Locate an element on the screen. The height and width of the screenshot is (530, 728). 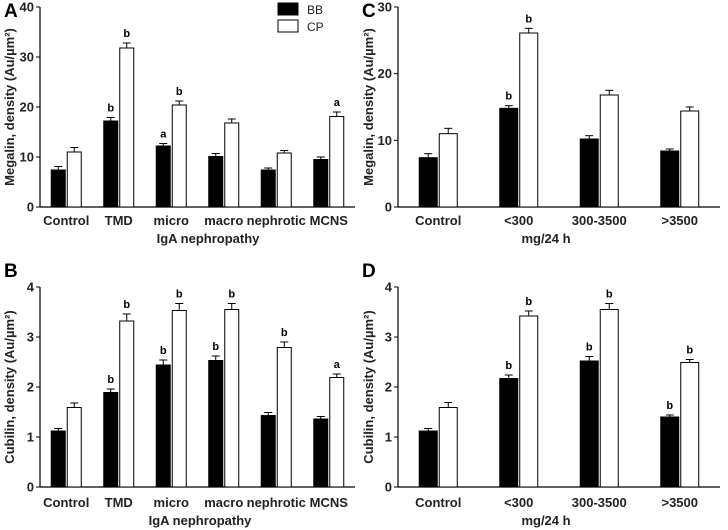
panel-b-y-tick-label: 4 is located at coordinates (31, 287).